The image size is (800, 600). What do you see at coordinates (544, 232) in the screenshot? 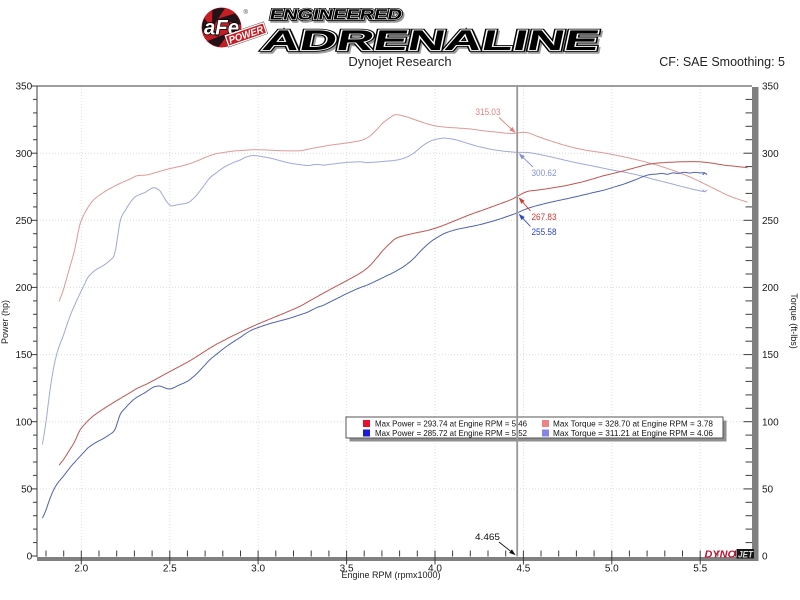
I see `svg-text: 255.58` at bounding box center [544, 232].